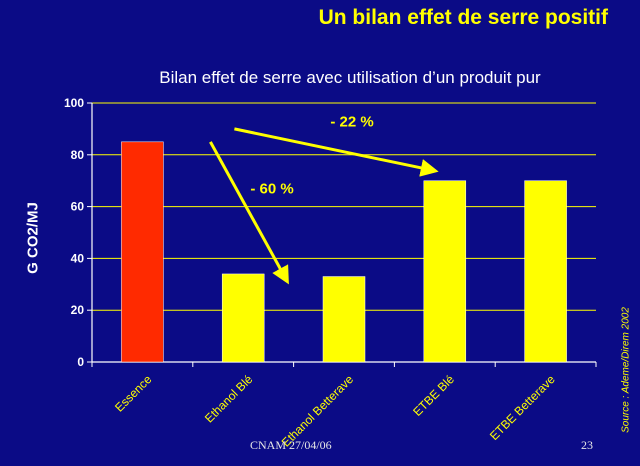  What do you see at coordinates (243, 318) in the screenshot?
I see `bar-ethanol-bl` at bounding box center [243, 318].